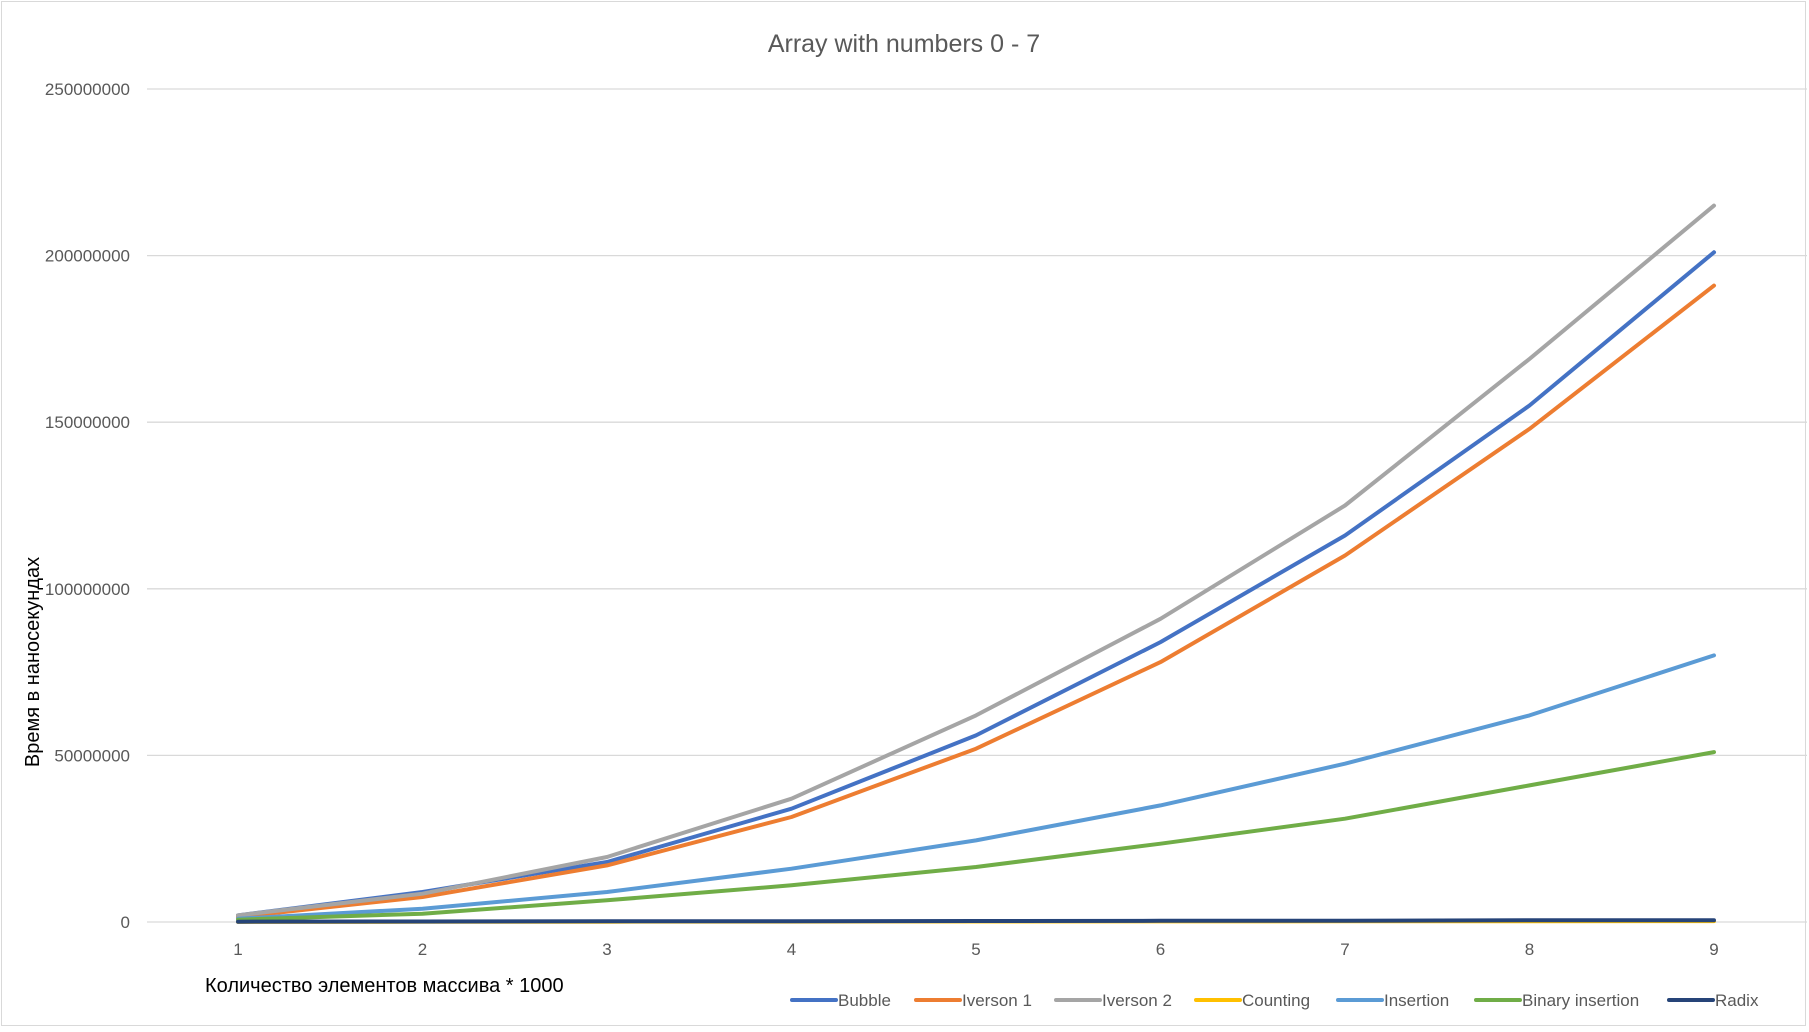 The image size is (1809, 1032). I want to click on legend-item: Bubble, so click(840, 1000).